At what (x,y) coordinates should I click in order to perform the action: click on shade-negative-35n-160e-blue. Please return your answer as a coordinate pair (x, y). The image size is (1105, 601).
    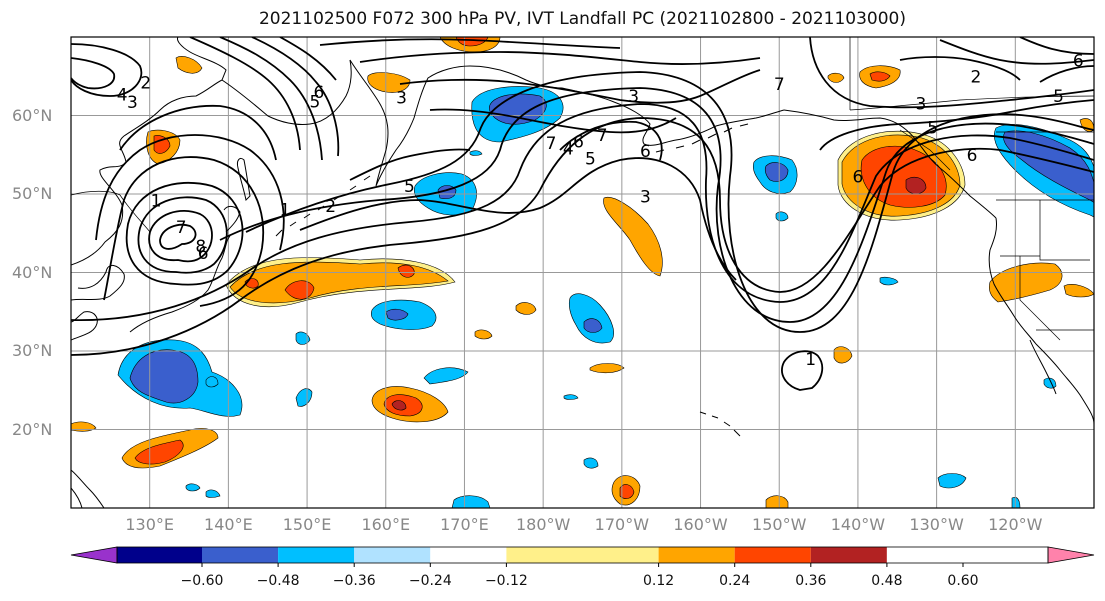
    Looking at the image, I should click on (397, 314).